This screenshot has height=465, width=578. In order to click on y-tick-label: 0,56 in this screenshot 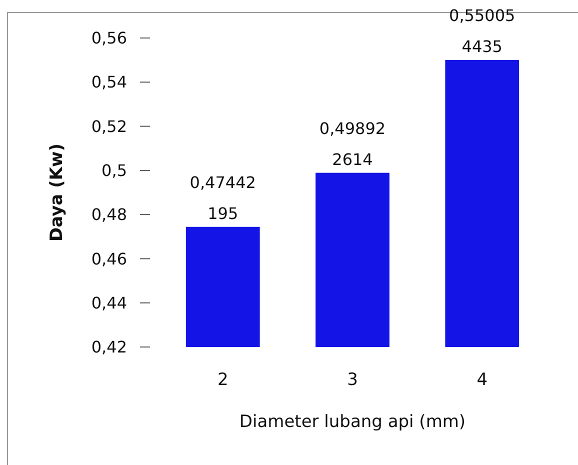, I will do `click(109, 38)`.